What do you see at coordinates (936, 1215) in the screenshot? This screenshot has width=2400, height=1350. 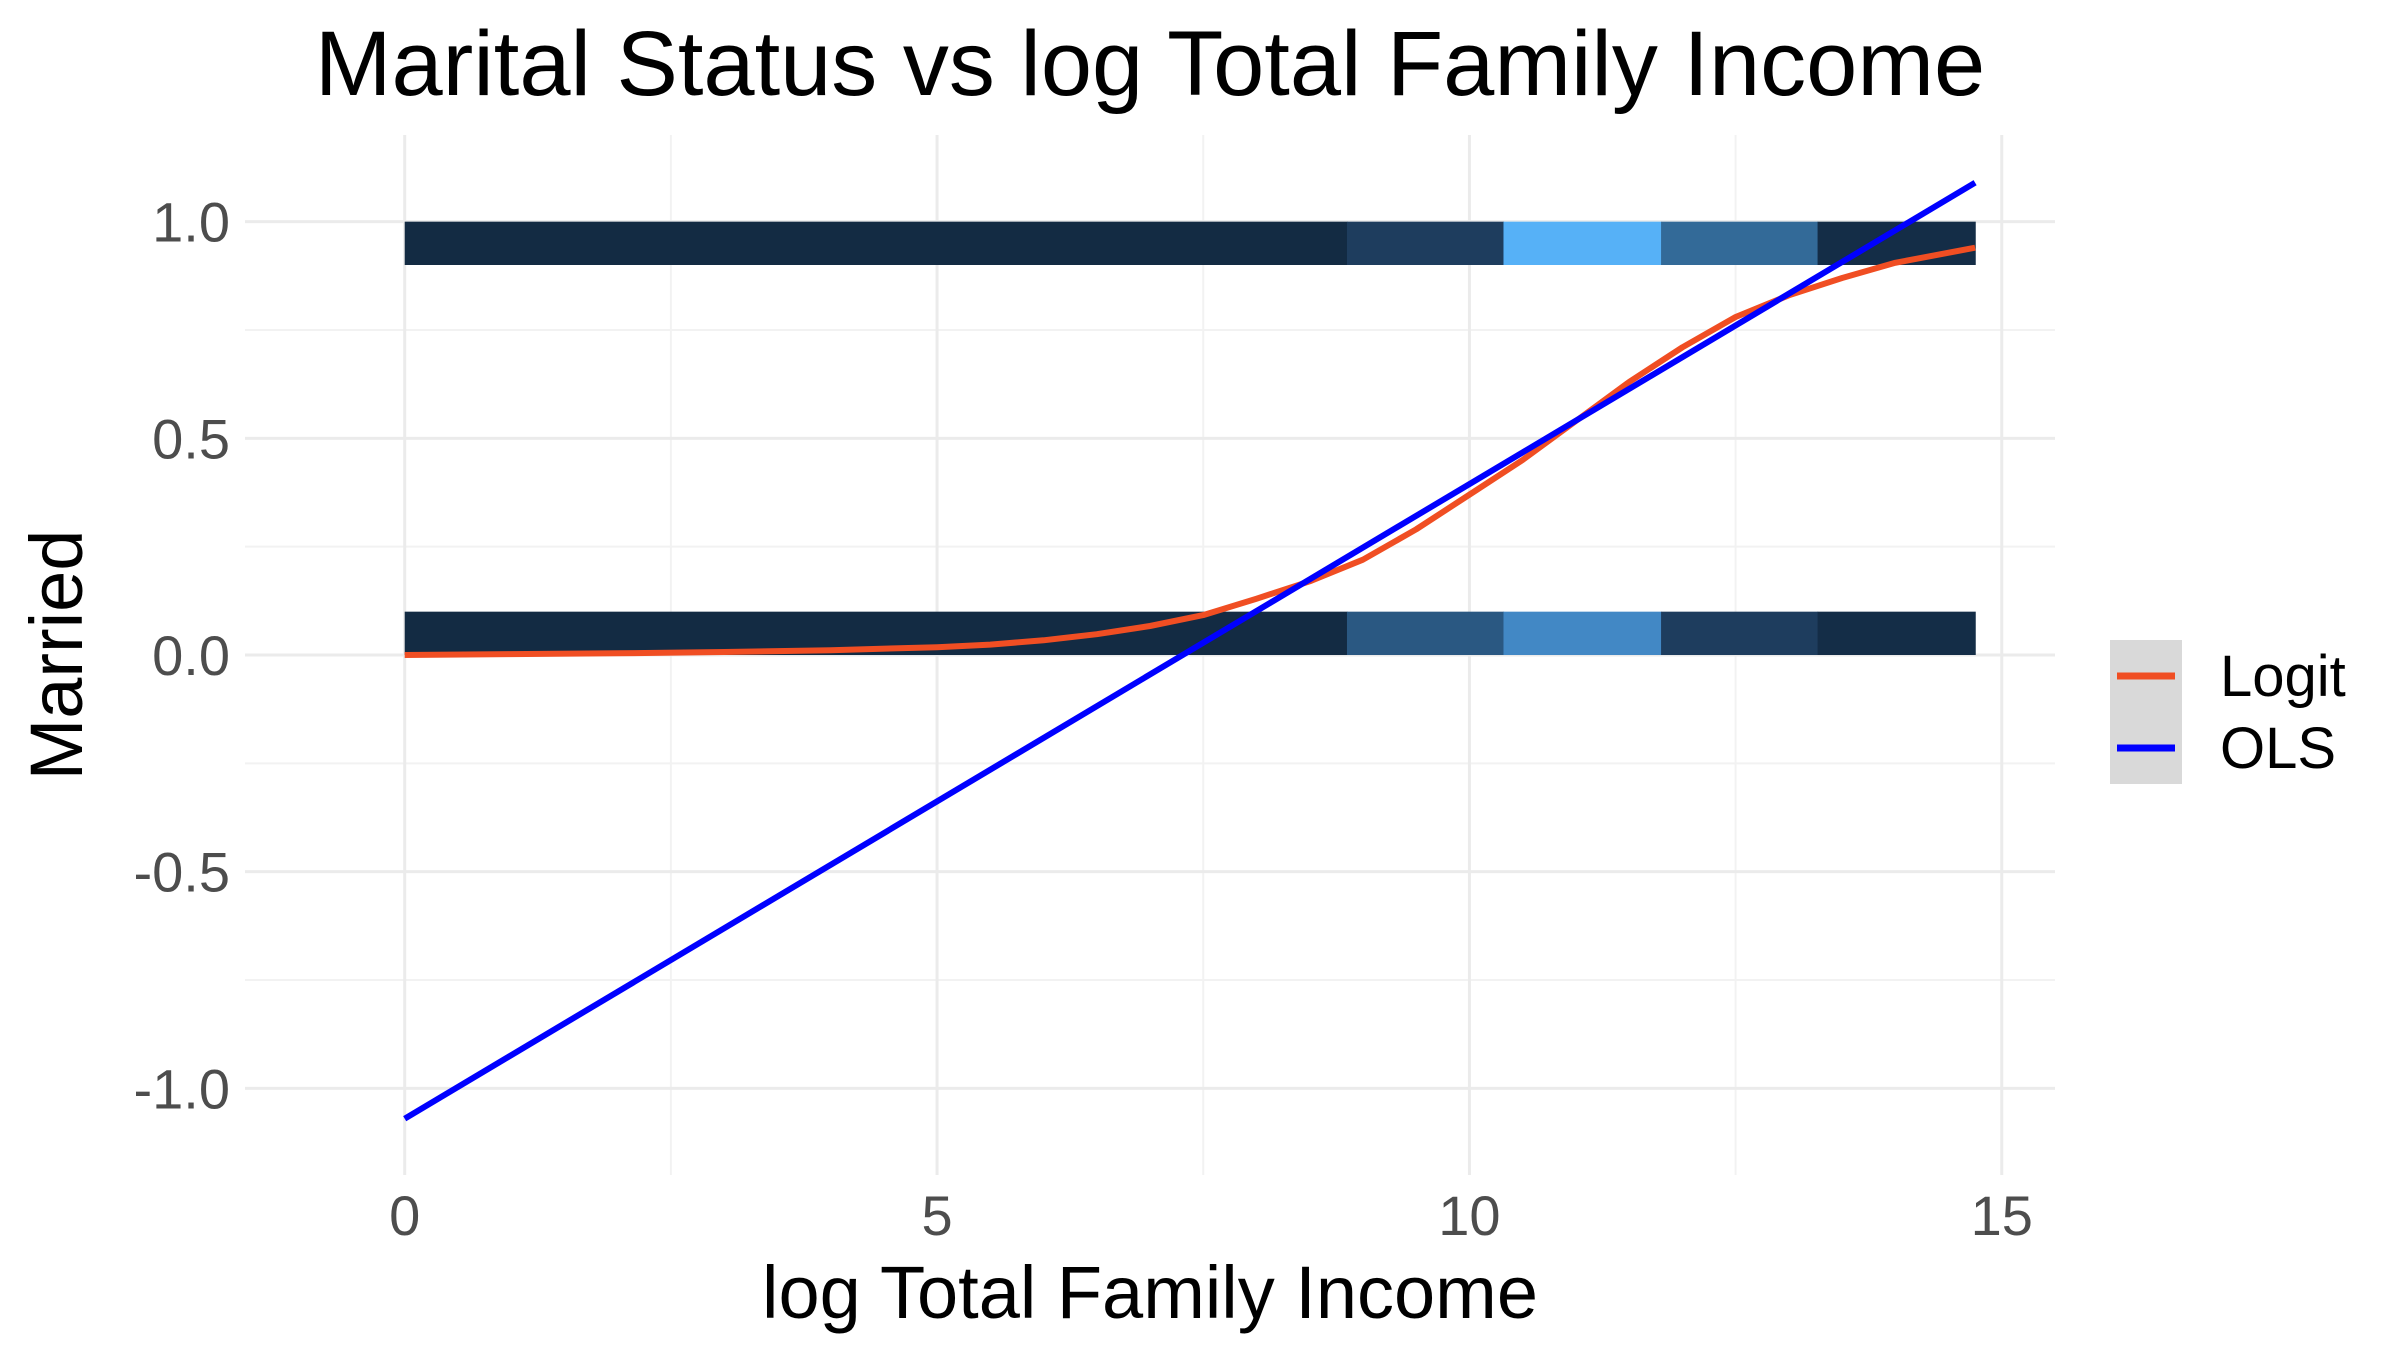 I see `x-tick-label: 5` at bounding box center [936, 1215].